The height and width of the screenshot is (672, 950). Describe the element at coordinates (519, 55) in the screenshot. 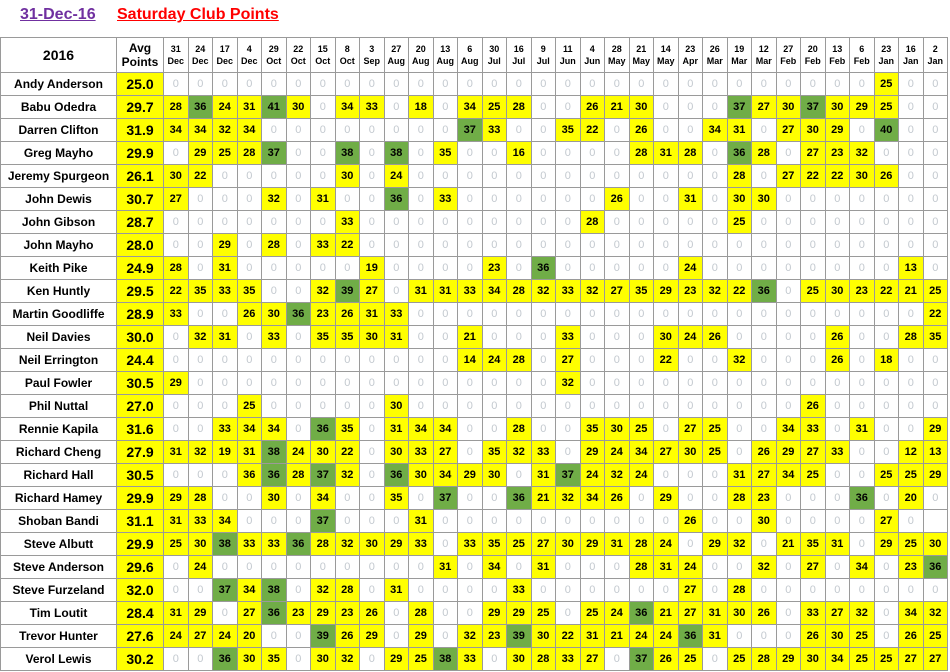

I see `date-column-header: 16 Jul` at that location.